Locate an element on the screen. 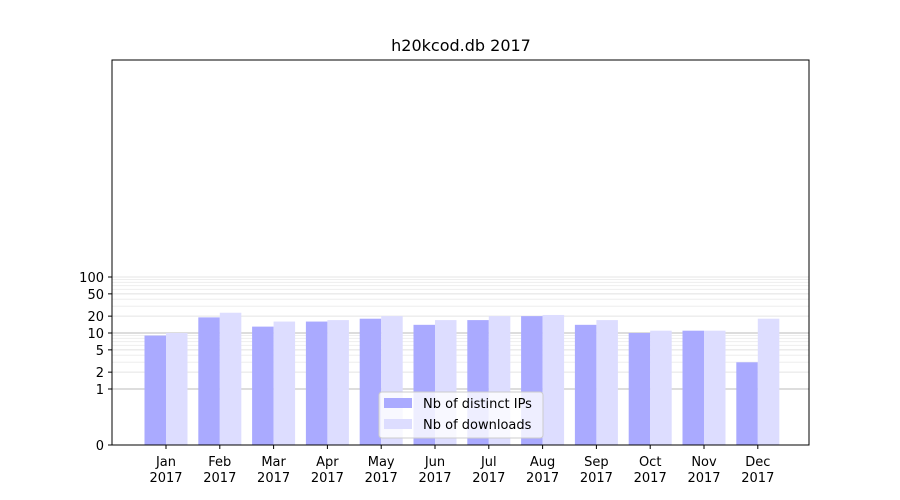 Image resolution: width=900 pixels, height=500 pixels. legend-swatch-downloads is located at coordinates (398, 424).